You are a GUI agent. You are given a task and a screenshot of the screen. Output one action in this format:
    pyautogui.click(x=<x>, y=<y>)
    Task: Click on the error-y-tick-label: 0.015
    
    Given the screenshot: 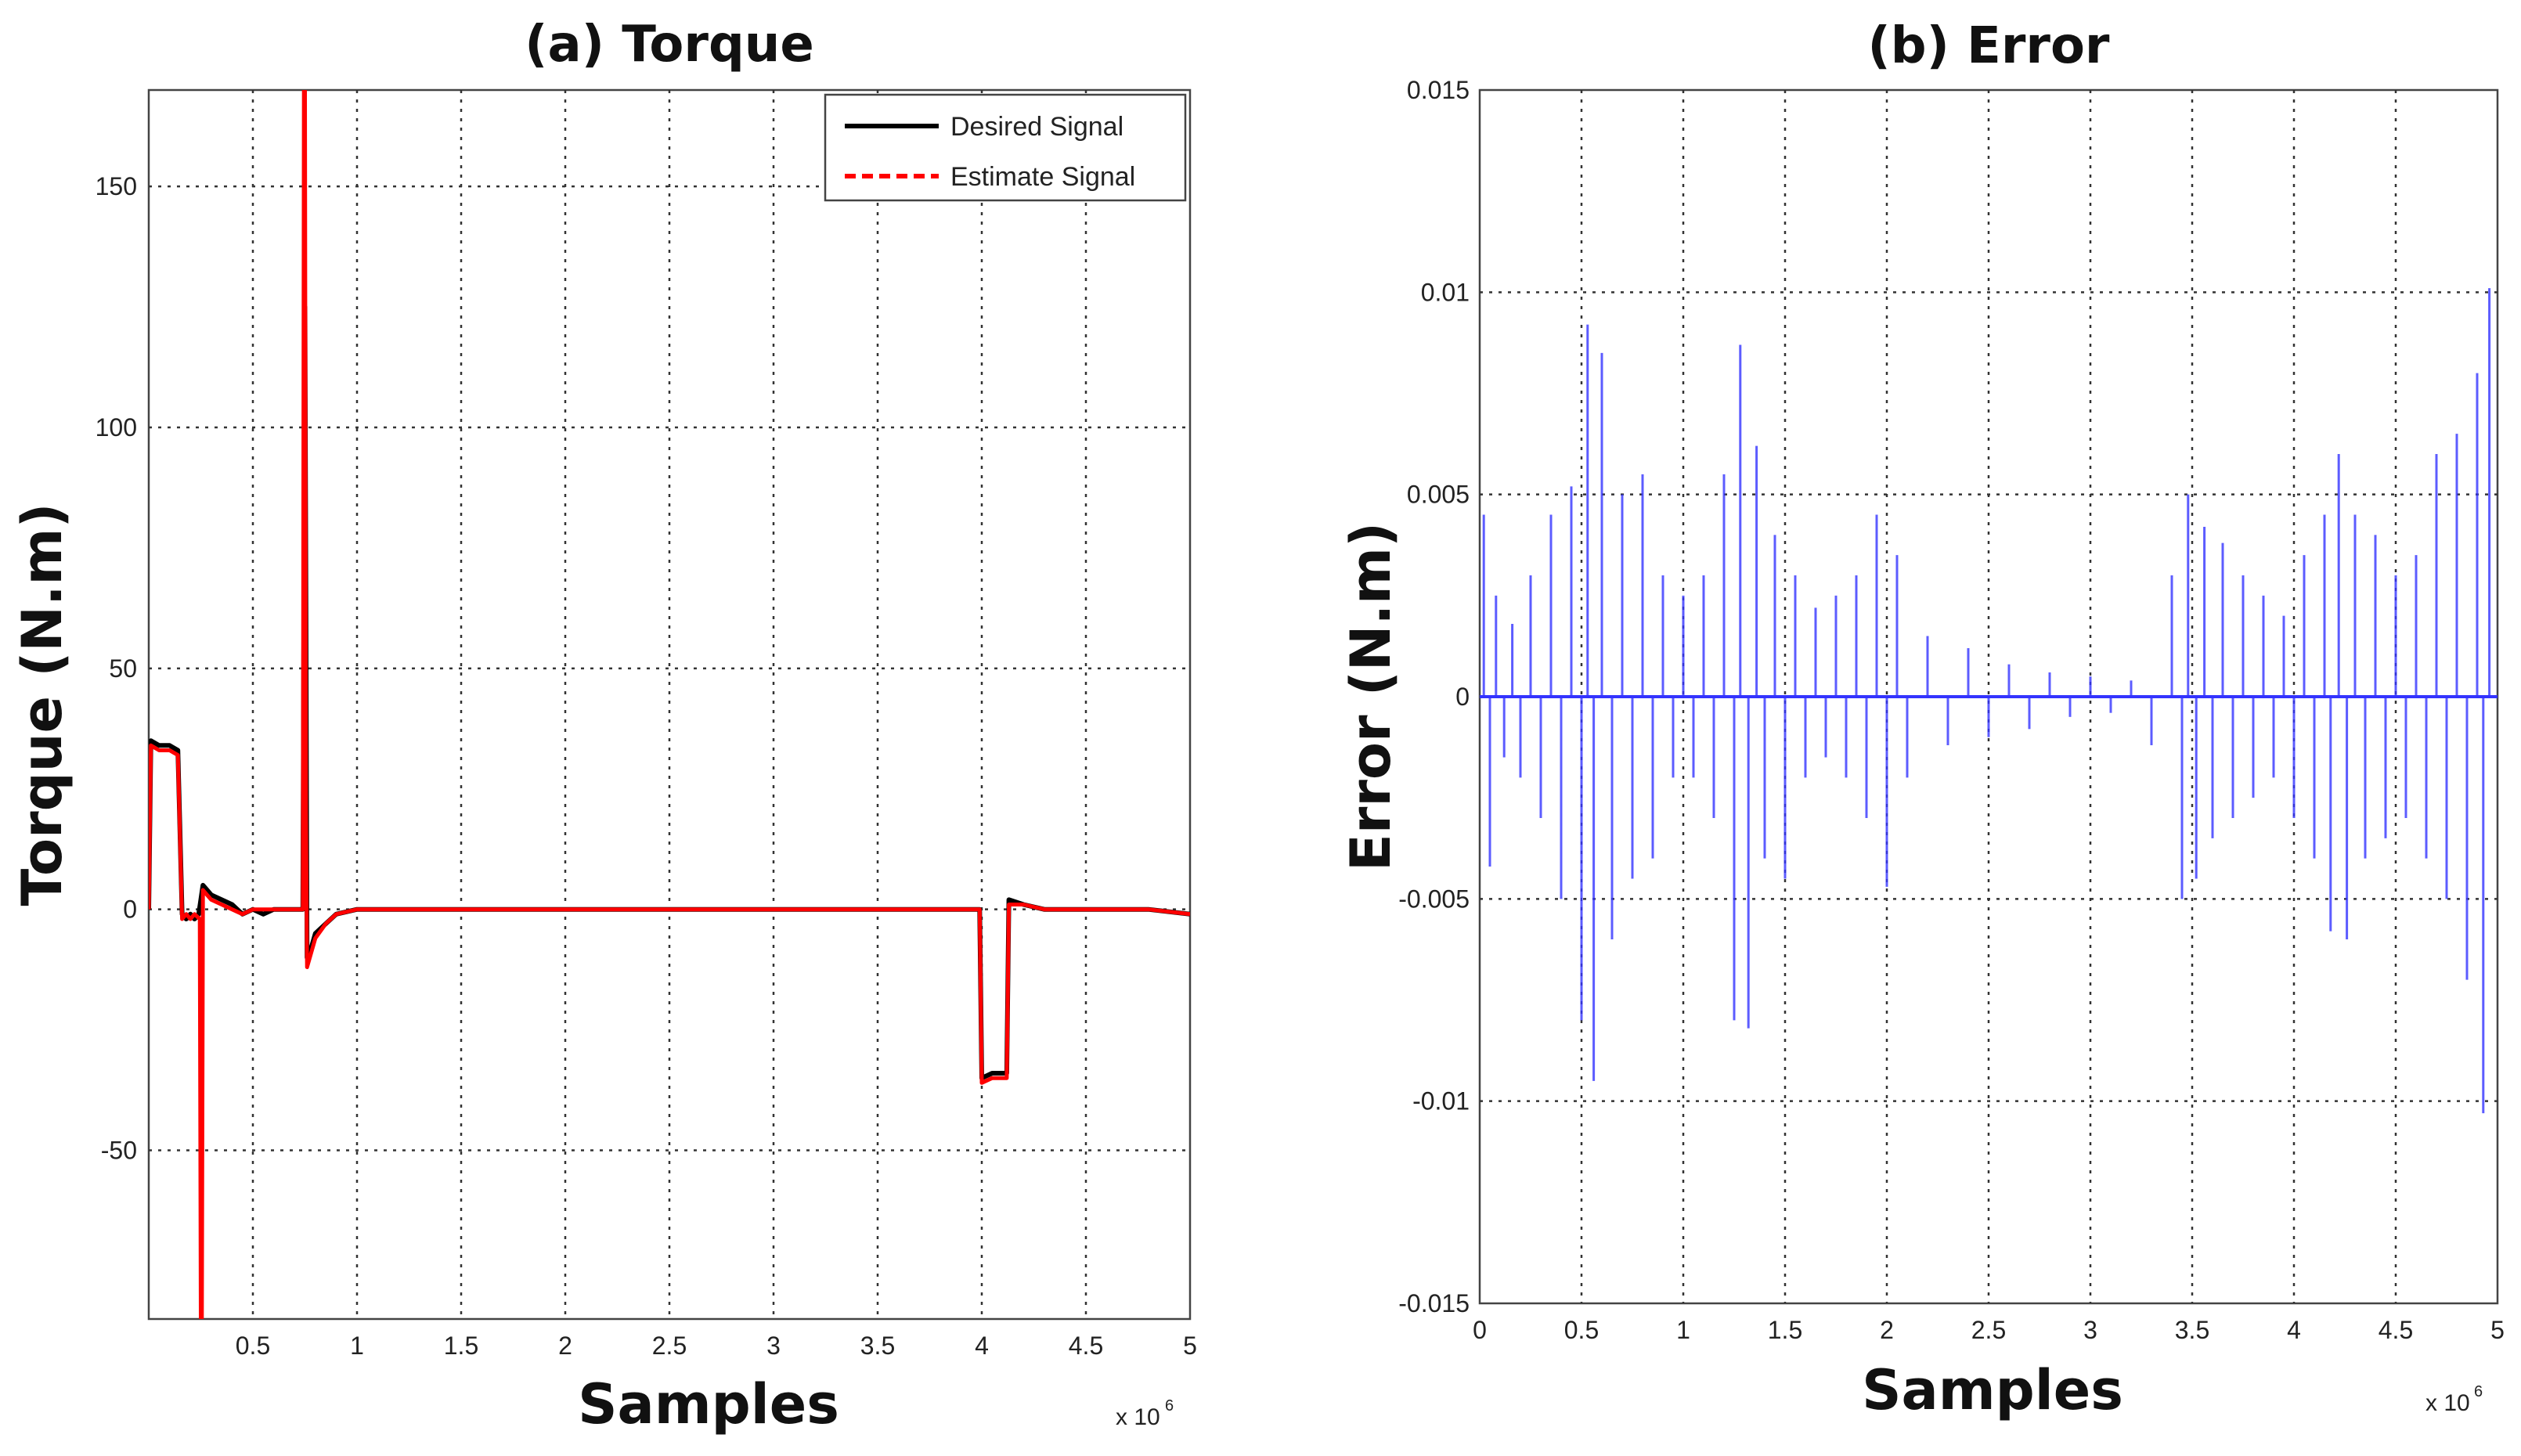 What is the action you would take?
    pyautogui.click(x=1438, y=90)
    